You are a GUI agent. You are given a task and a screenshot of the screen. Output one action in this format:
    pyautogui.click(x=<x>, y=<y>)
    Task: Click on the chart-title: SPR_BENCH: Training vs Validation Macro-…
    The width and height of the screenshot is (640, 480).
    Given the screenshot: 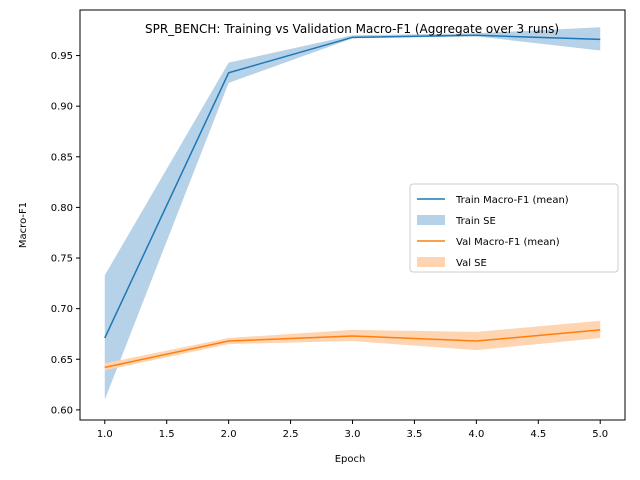 What is the action you would take?
    pyautogui.click(x=352, y=29)
    